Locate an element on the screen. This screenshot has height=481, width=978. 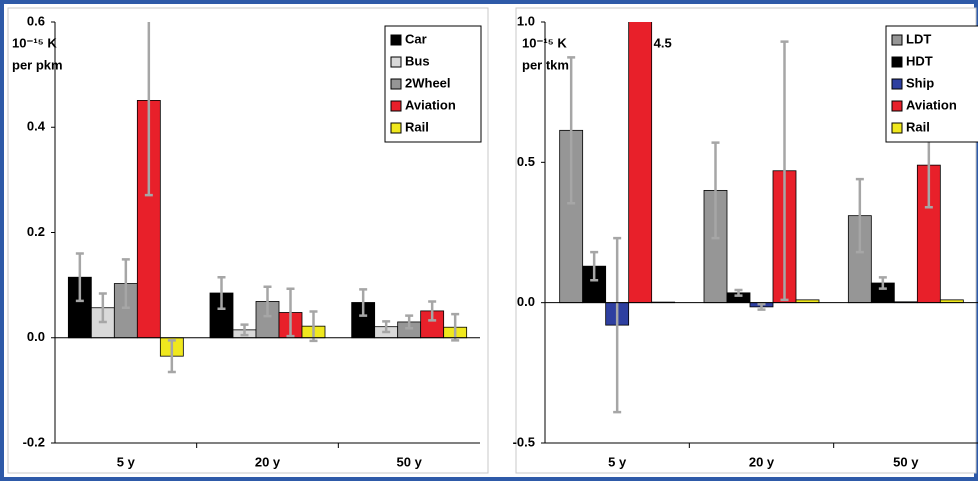
bar is located at coordinates (640, 163).